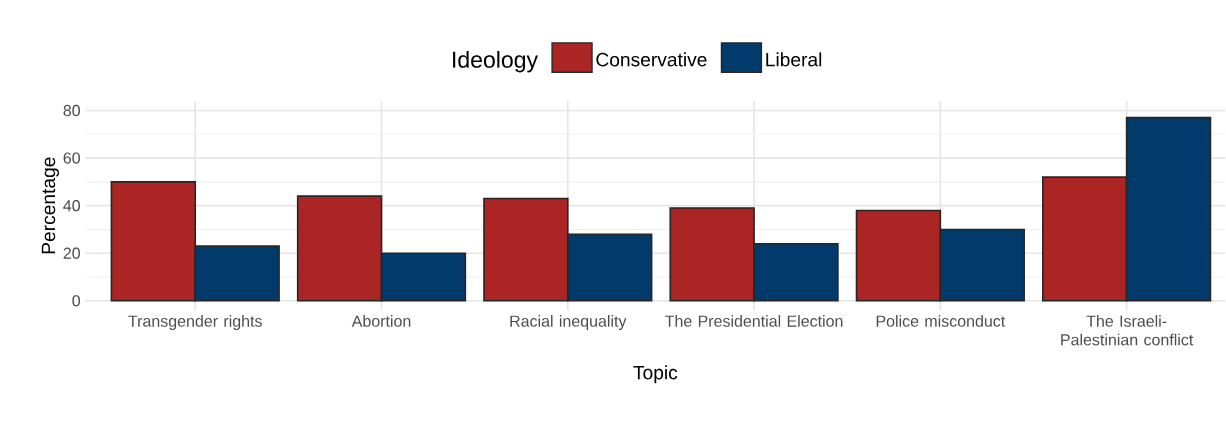 The width and height of the screenshot is (1226, 429). What do you see at coordinates (568, 322) in the screenshot?
I see `x-tick-label: Racial inequality` at bounding box center [568, 322].